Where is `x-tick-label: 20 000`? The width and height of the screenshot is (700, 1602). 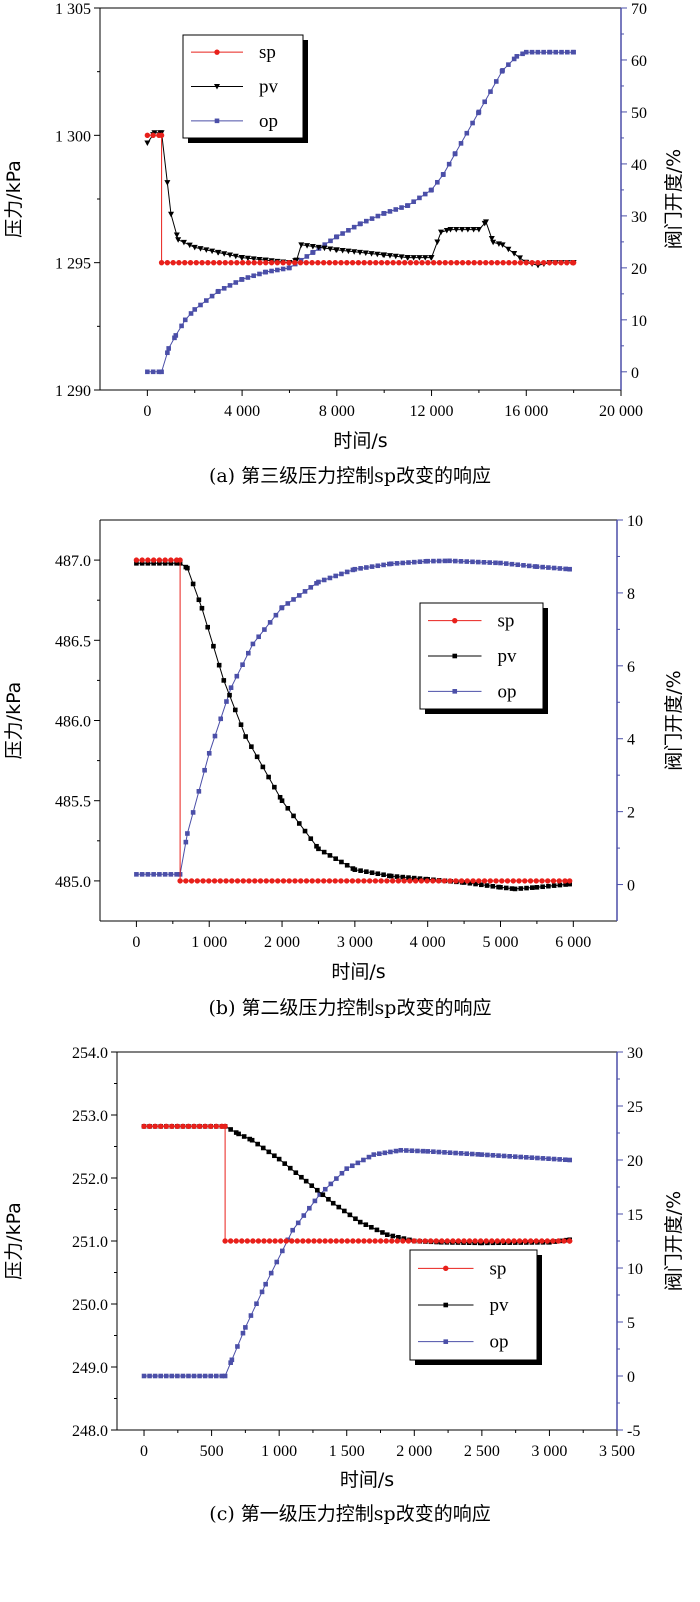 x-tick-label: 20 000 is located at coordinates (621, 411).